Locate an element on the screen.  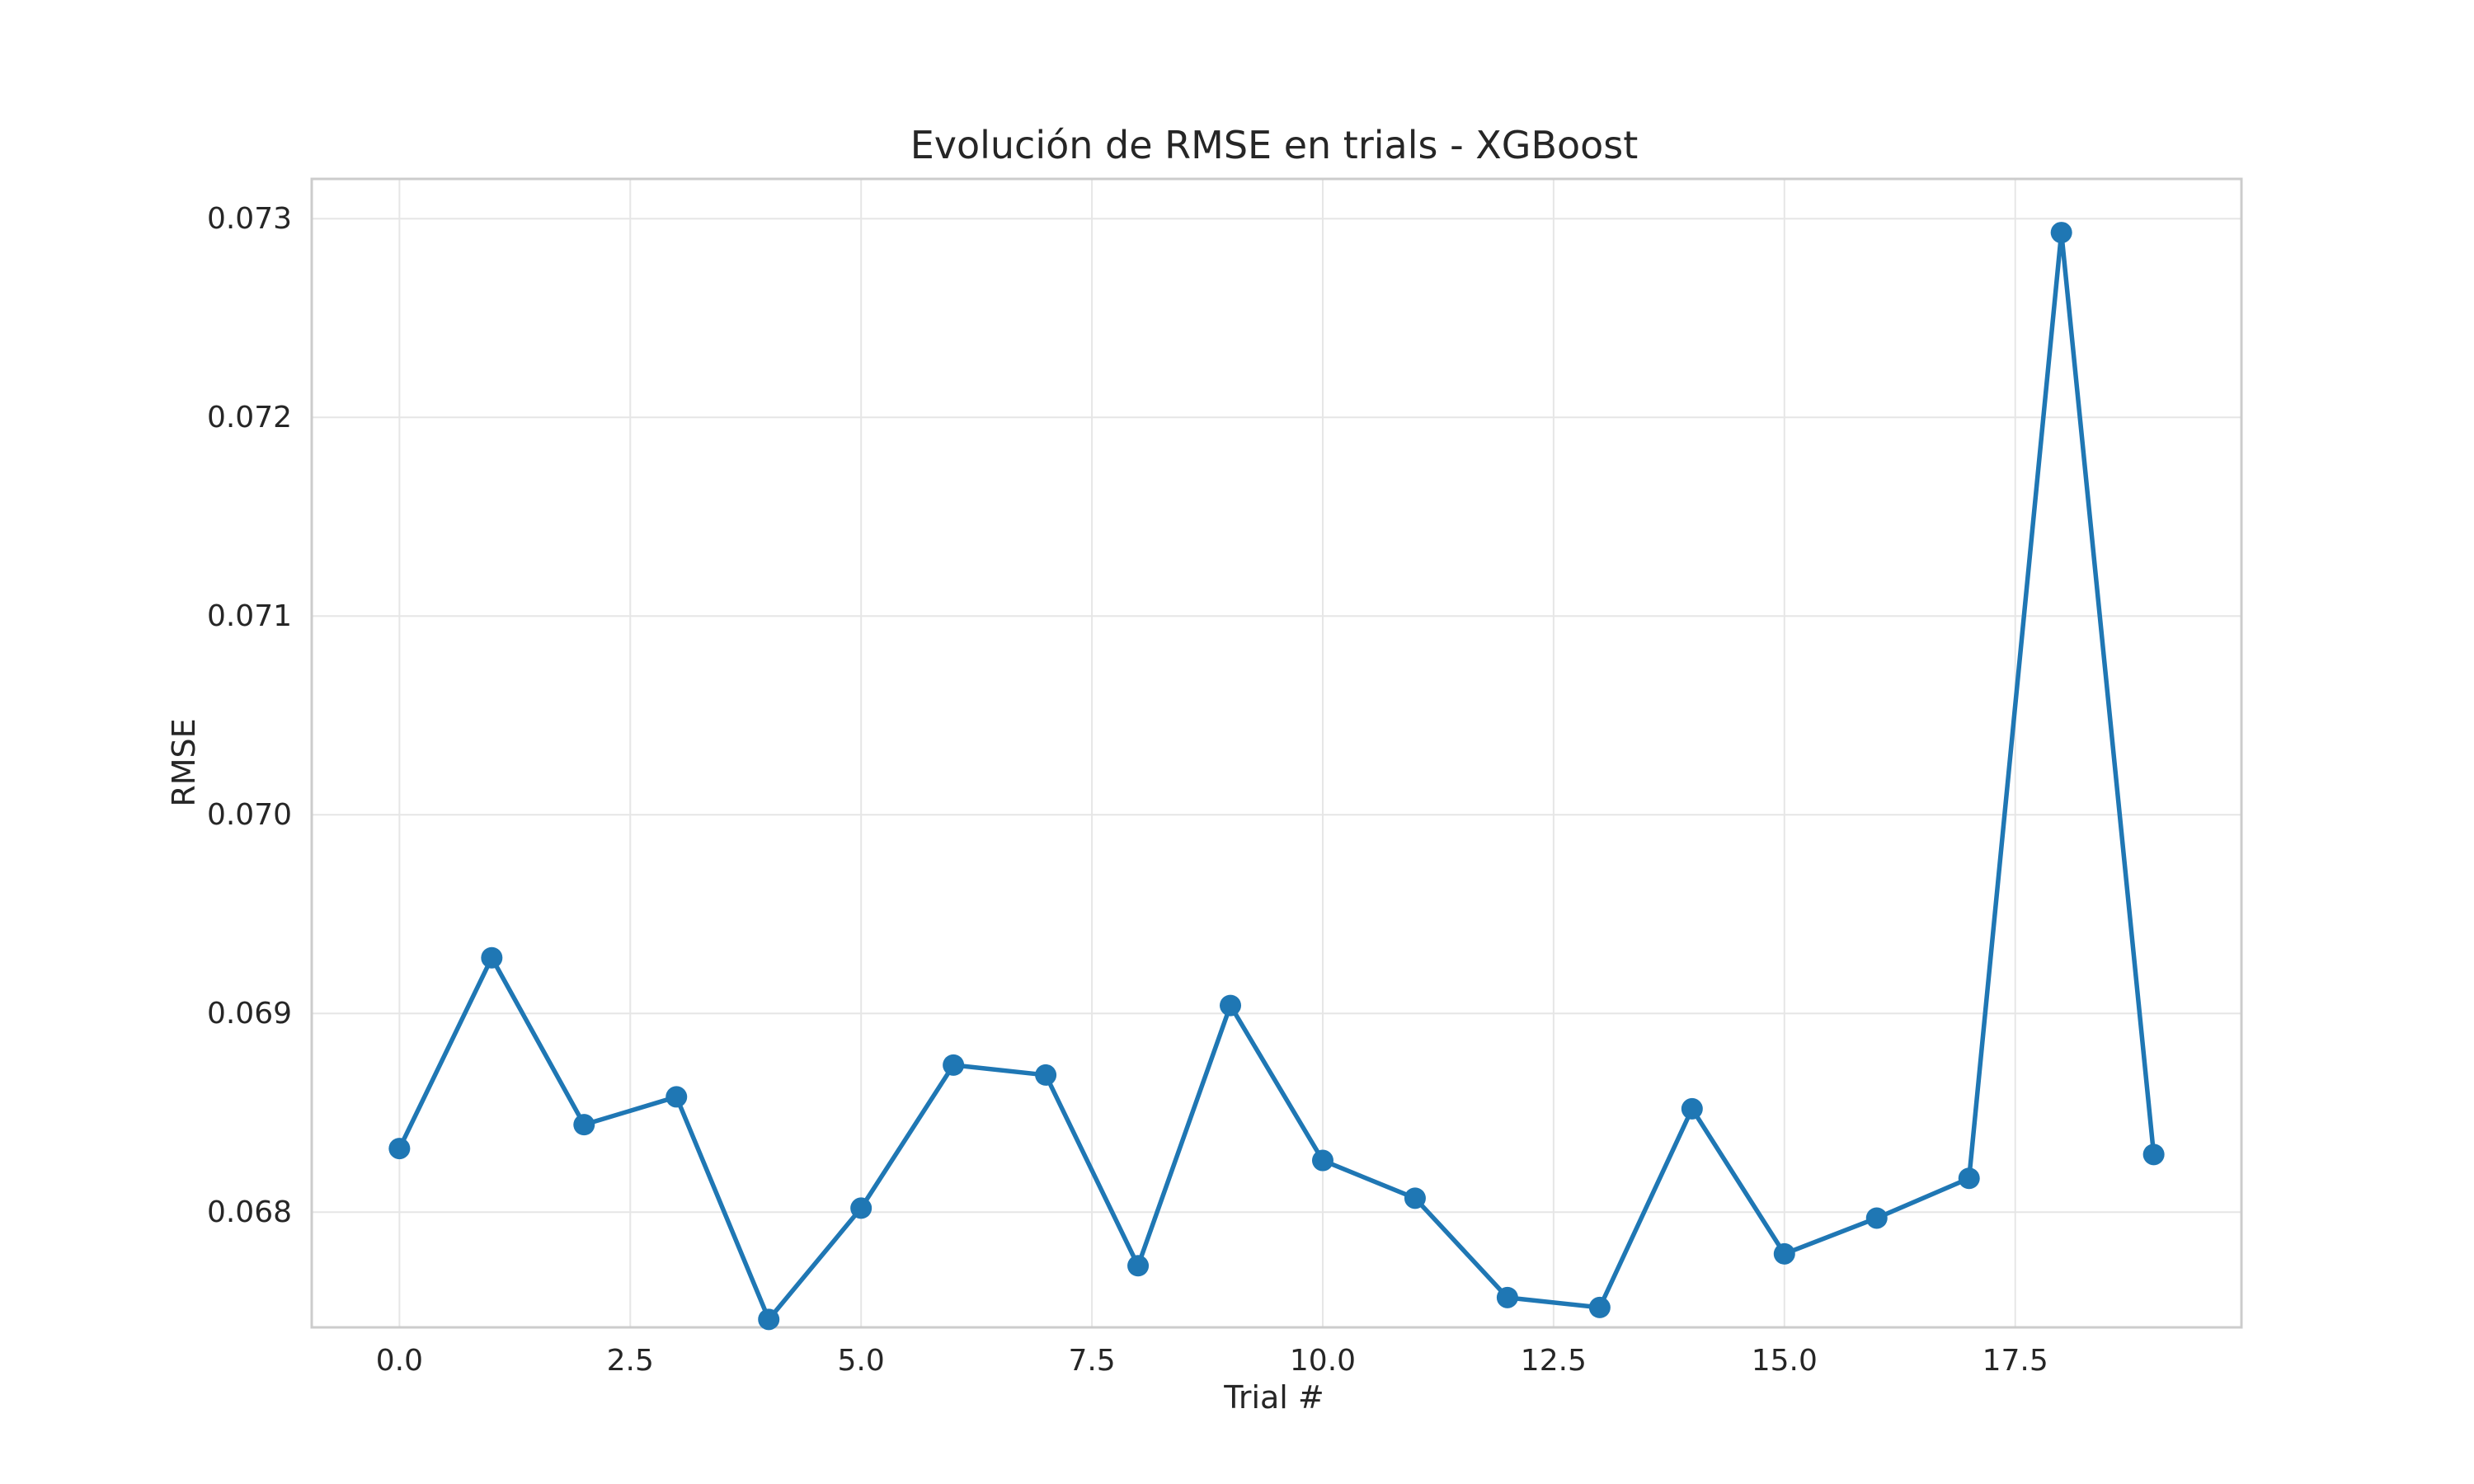
x-tick-label: 17.5 is located at coordinates (2015, 1361).